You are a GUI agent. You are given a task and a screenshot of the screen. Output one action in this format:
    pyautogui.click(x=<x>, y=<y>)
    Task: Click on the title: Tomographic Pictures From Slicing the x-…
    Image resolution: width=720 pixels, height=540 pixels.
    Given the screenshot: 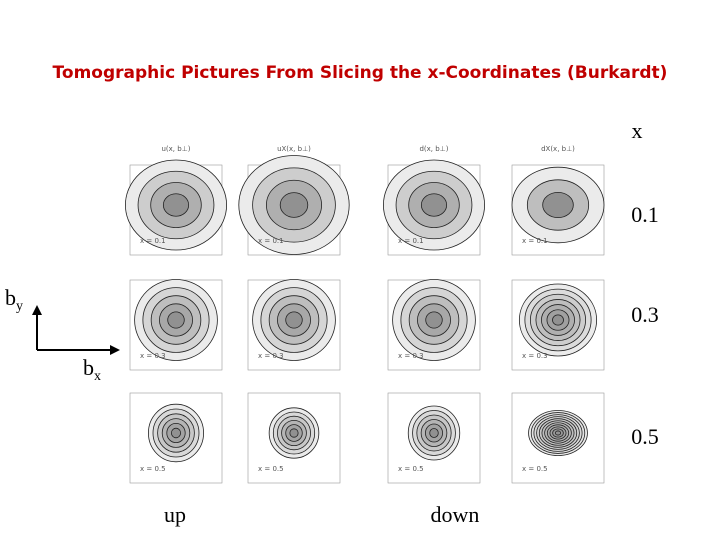 What is the action you would take?
    pyautogui.click(x=360, y=73)
    